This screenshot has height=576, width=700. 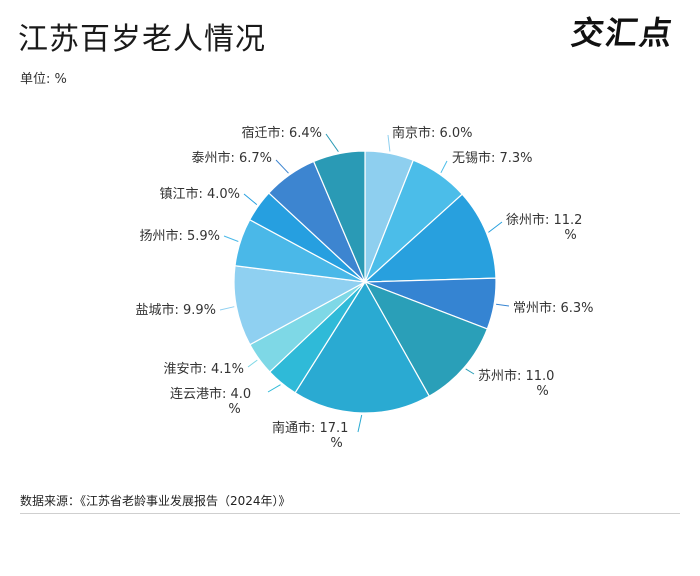 What do you see at coordinates (199, 194) in the screenshot?
I see `slice-label: 镇江市: 4.0%` at bounding box center [199, 194].